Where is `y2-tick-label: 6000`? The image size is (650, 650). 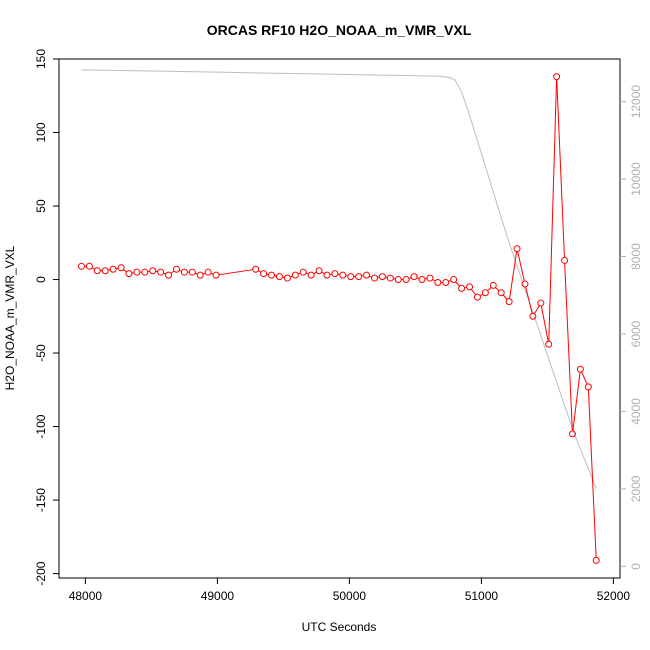
y2-tick-label: 6000 is located at coordinates (636, 333).